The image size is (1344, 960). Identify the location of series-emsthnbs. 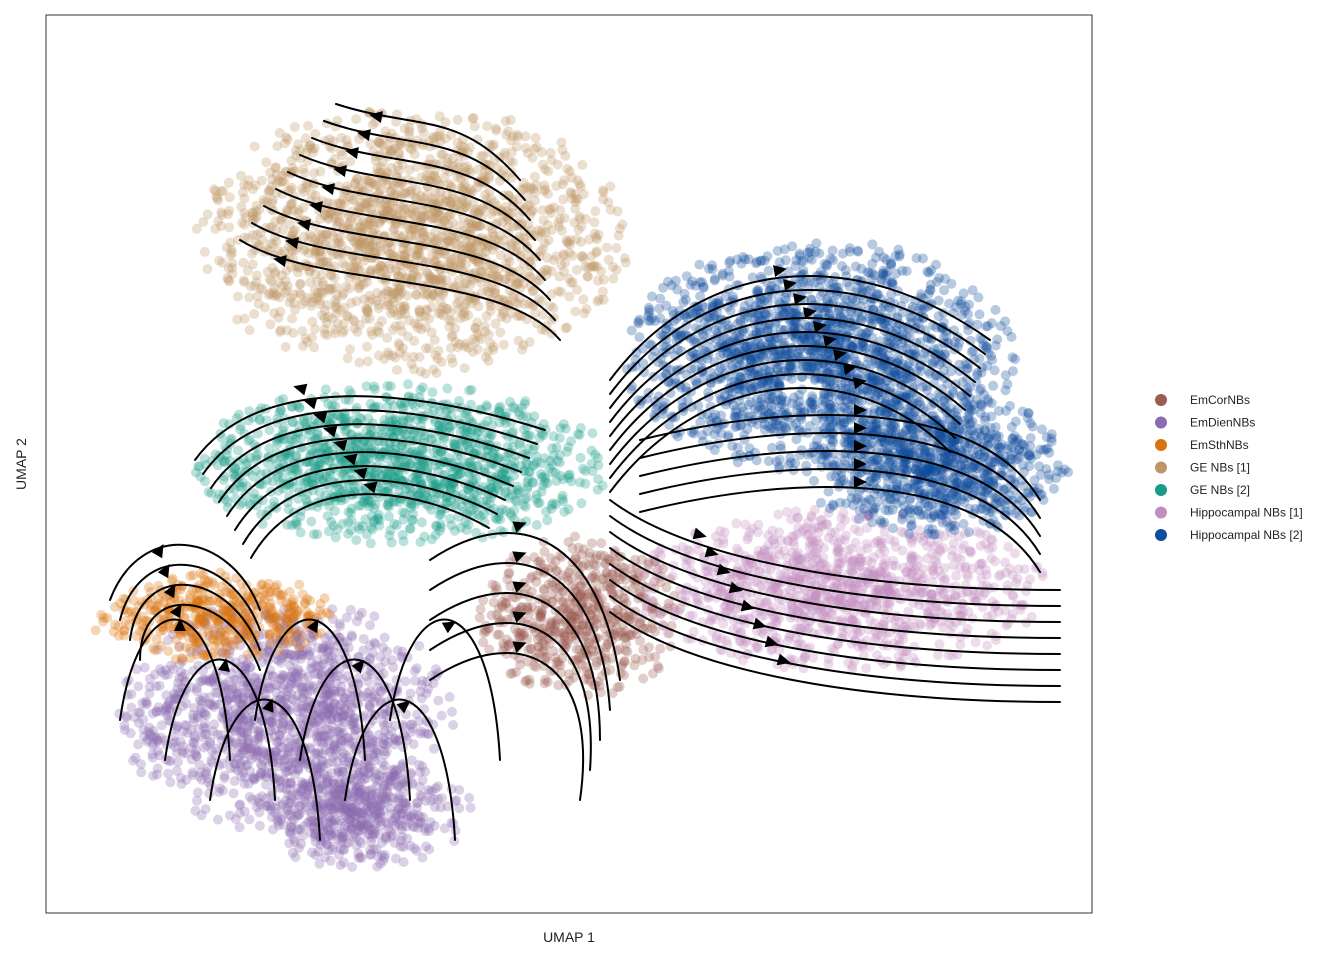
(212, 616).